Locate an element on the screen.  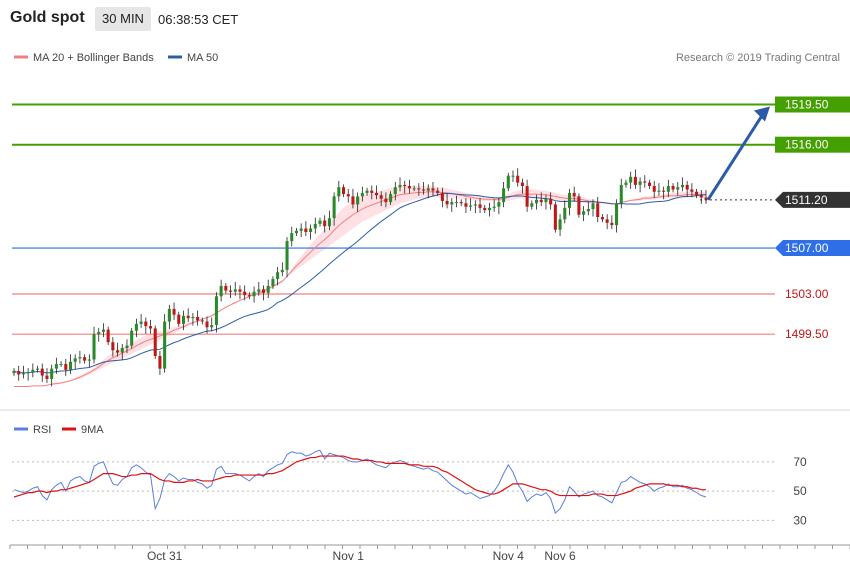
level-label-support: 1503.00 is located at coordinates (807, 294).